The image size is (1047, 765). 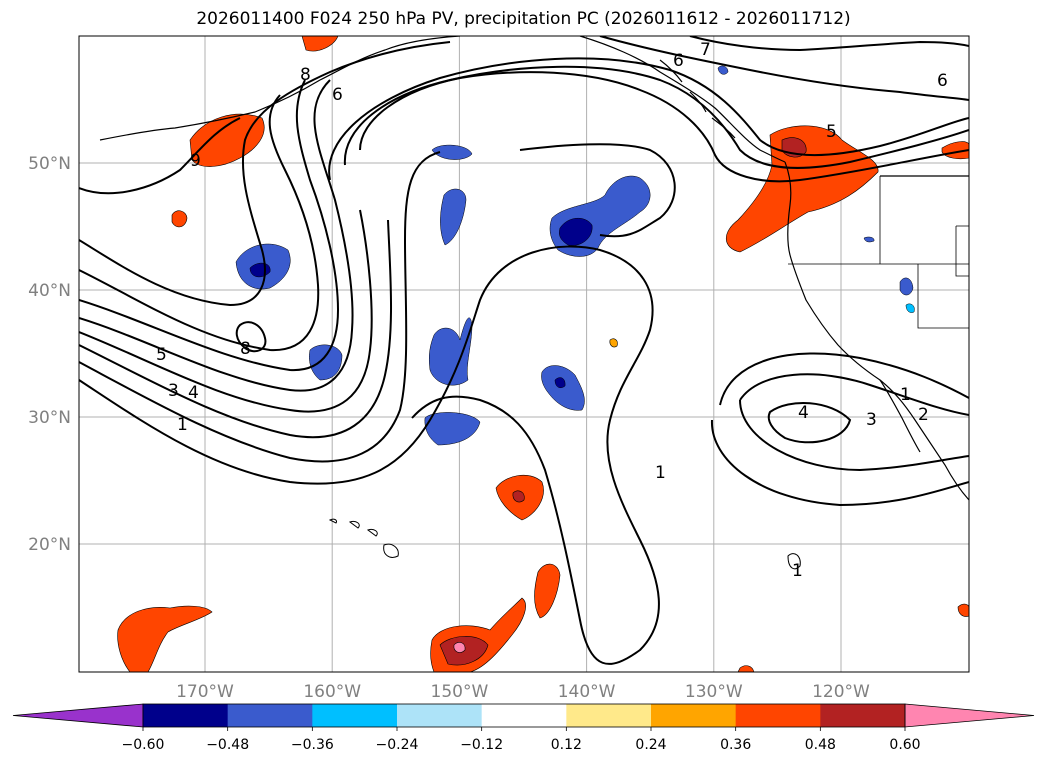 I want to click on colorbar-tick-label: 0.24, so click(x=650, y=745).